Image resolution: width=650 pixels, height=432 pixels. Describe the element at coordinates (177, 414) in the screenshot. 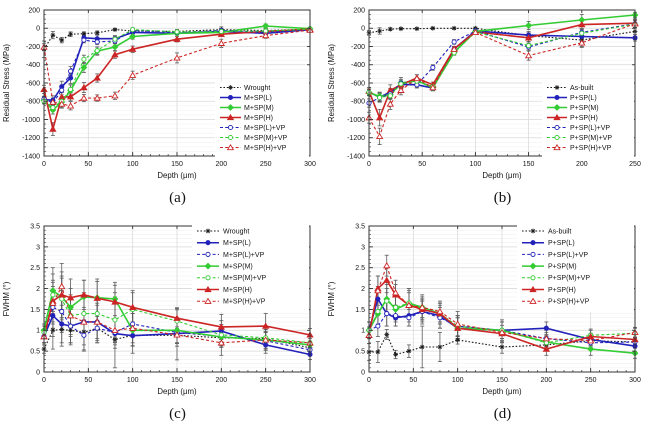

I see `chart-c-caption: (c)` at that location.